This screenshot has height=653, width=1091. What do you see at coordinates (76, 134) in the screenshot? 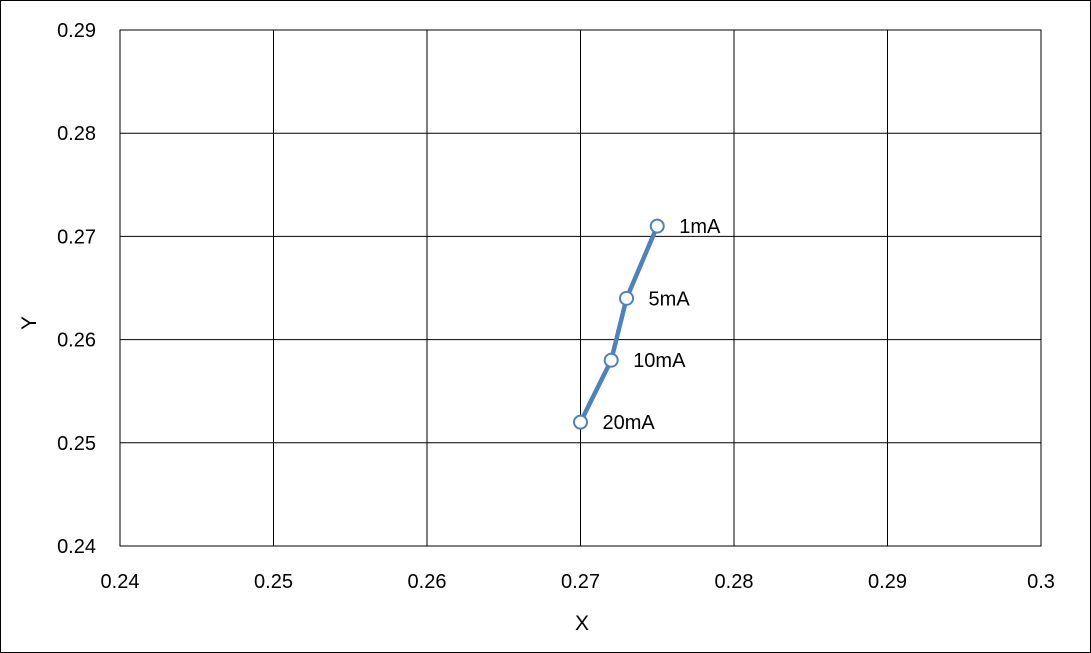
I see `y-tick-label: 0.28` at bounding box center [76, 134].